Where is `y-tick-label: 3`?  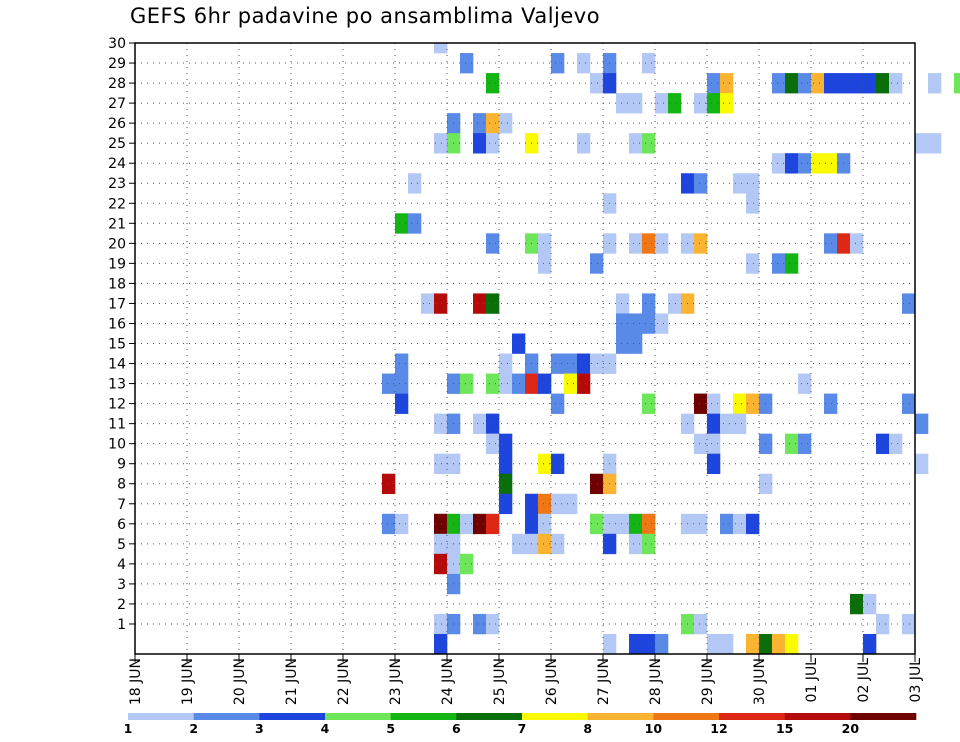
y-tick-label: 3 is located at coordinates (121, 585).